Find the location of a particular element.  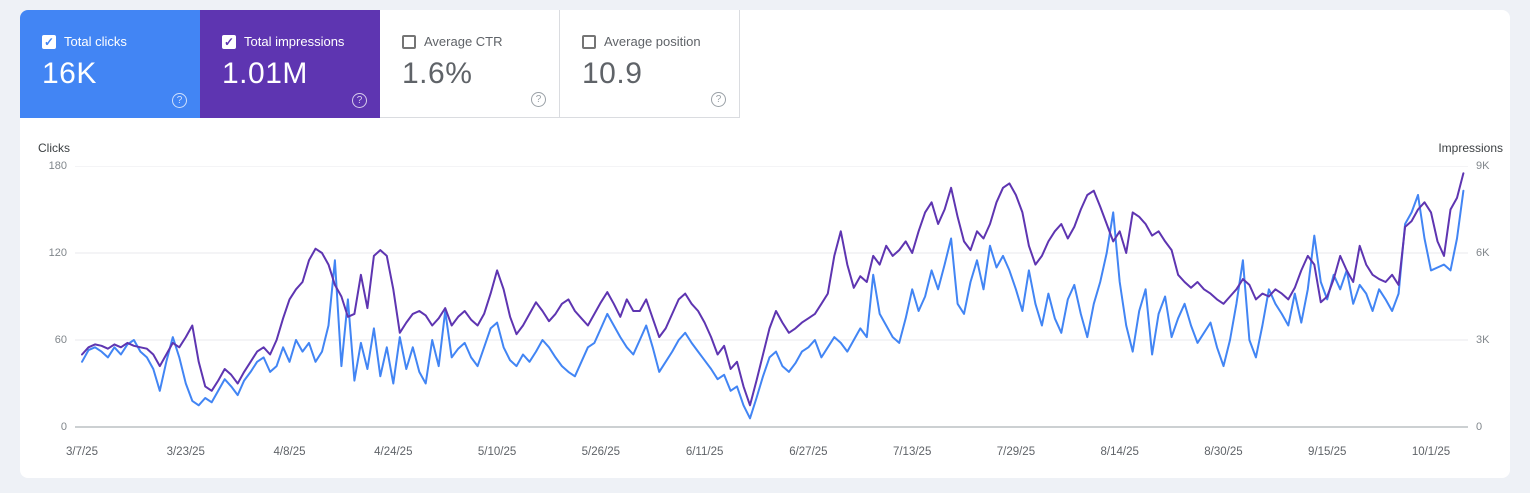

left-axis-title: Clicks is located at coordinates (54, 148).